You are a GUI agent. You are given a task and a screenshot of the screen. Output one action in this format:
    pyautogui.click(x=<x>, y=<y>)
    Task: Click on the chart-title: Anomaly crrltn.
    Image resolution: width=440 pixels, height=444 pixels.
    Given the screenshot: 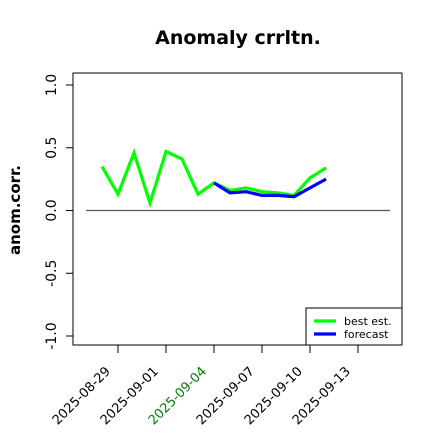 What is the action you would take?
    pyautogui.click(x=238, y=38)
    